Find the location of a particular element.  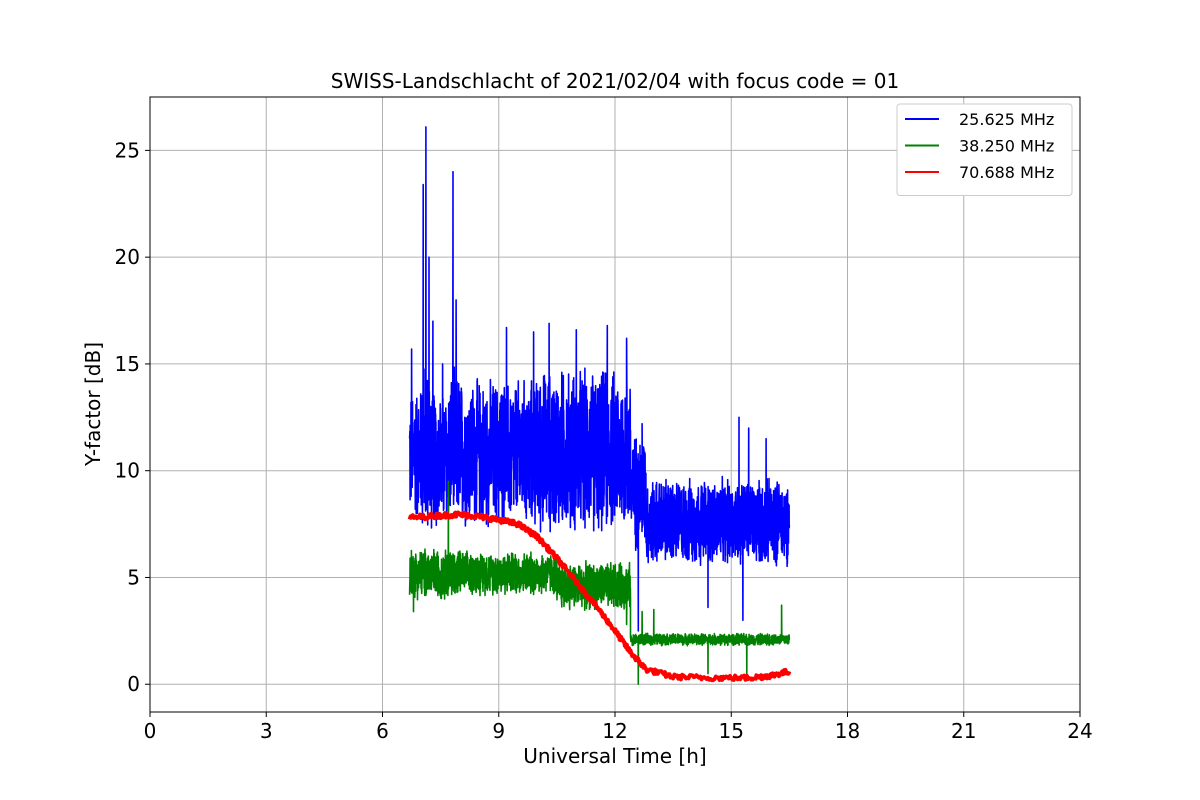

x-tick-label: 3 is located at coordinates (266, 731).